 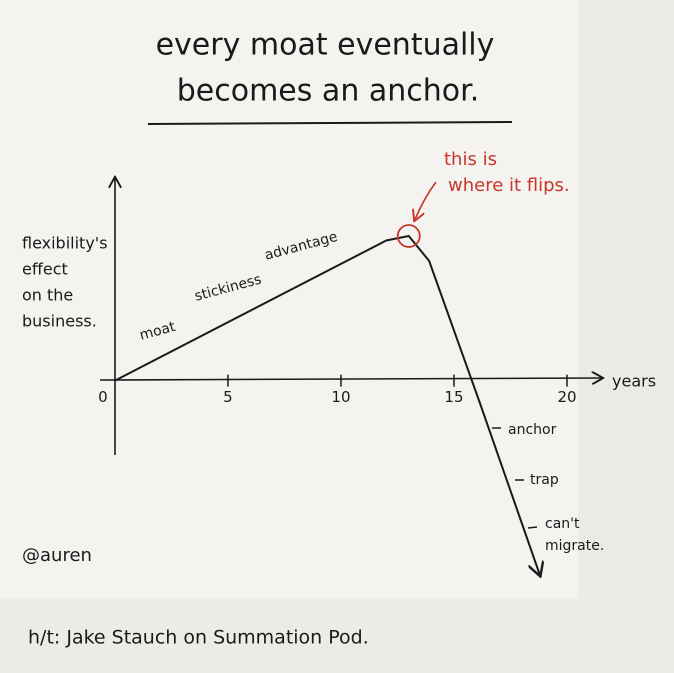 What do you see at coordinates (59, 321) in the screenshot?
I see `y-label: business.` at bounding box center [59, 321].